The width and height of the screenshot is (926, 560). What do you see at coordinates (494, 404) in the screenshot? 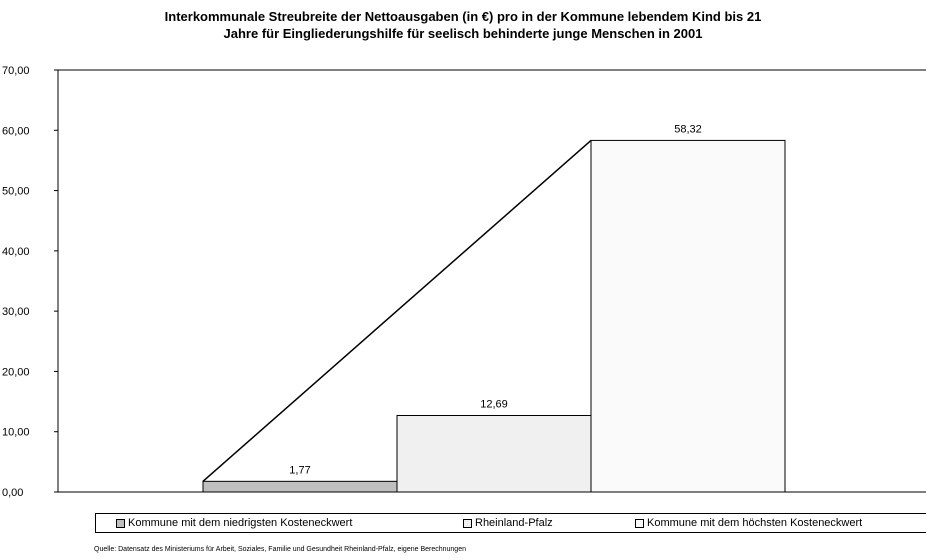
I see `data-label-1: 12,69` at bounding box center [494, 404].